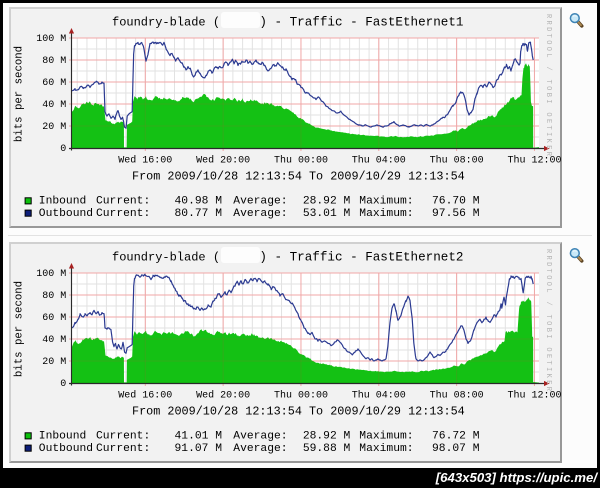  Describe the element at coordinates (456, 202) in the screenshot. I see `svg-text: 76.70 M` at that location.